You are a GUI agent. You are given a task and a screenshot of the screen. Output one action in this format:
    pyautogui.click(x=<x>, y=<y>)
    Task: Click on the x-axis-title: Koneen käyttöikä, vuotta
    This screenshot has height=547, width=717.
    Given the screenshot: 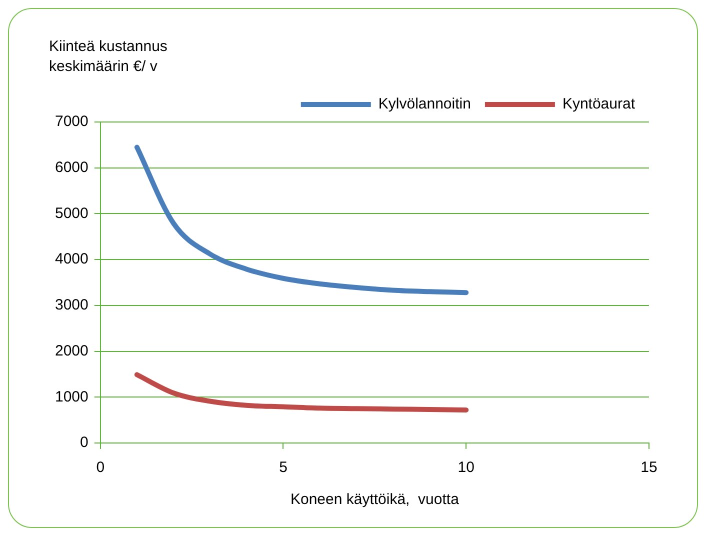 What is the action you would take?
    pyautogui.click(x=375, y=499)
    